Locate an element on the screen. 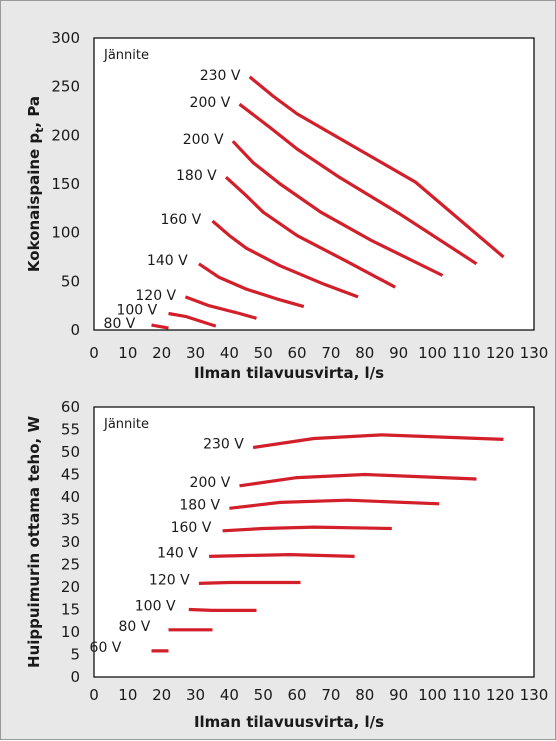  y-tick-label: 25 is located at coordinates (70, 565).